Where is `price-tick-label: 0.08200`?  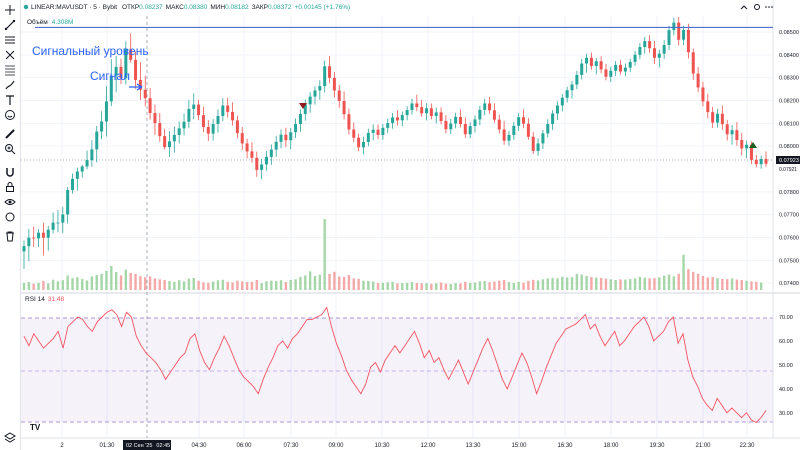 price-tick-label: 0.08200 is located at coordinates (789, 101).